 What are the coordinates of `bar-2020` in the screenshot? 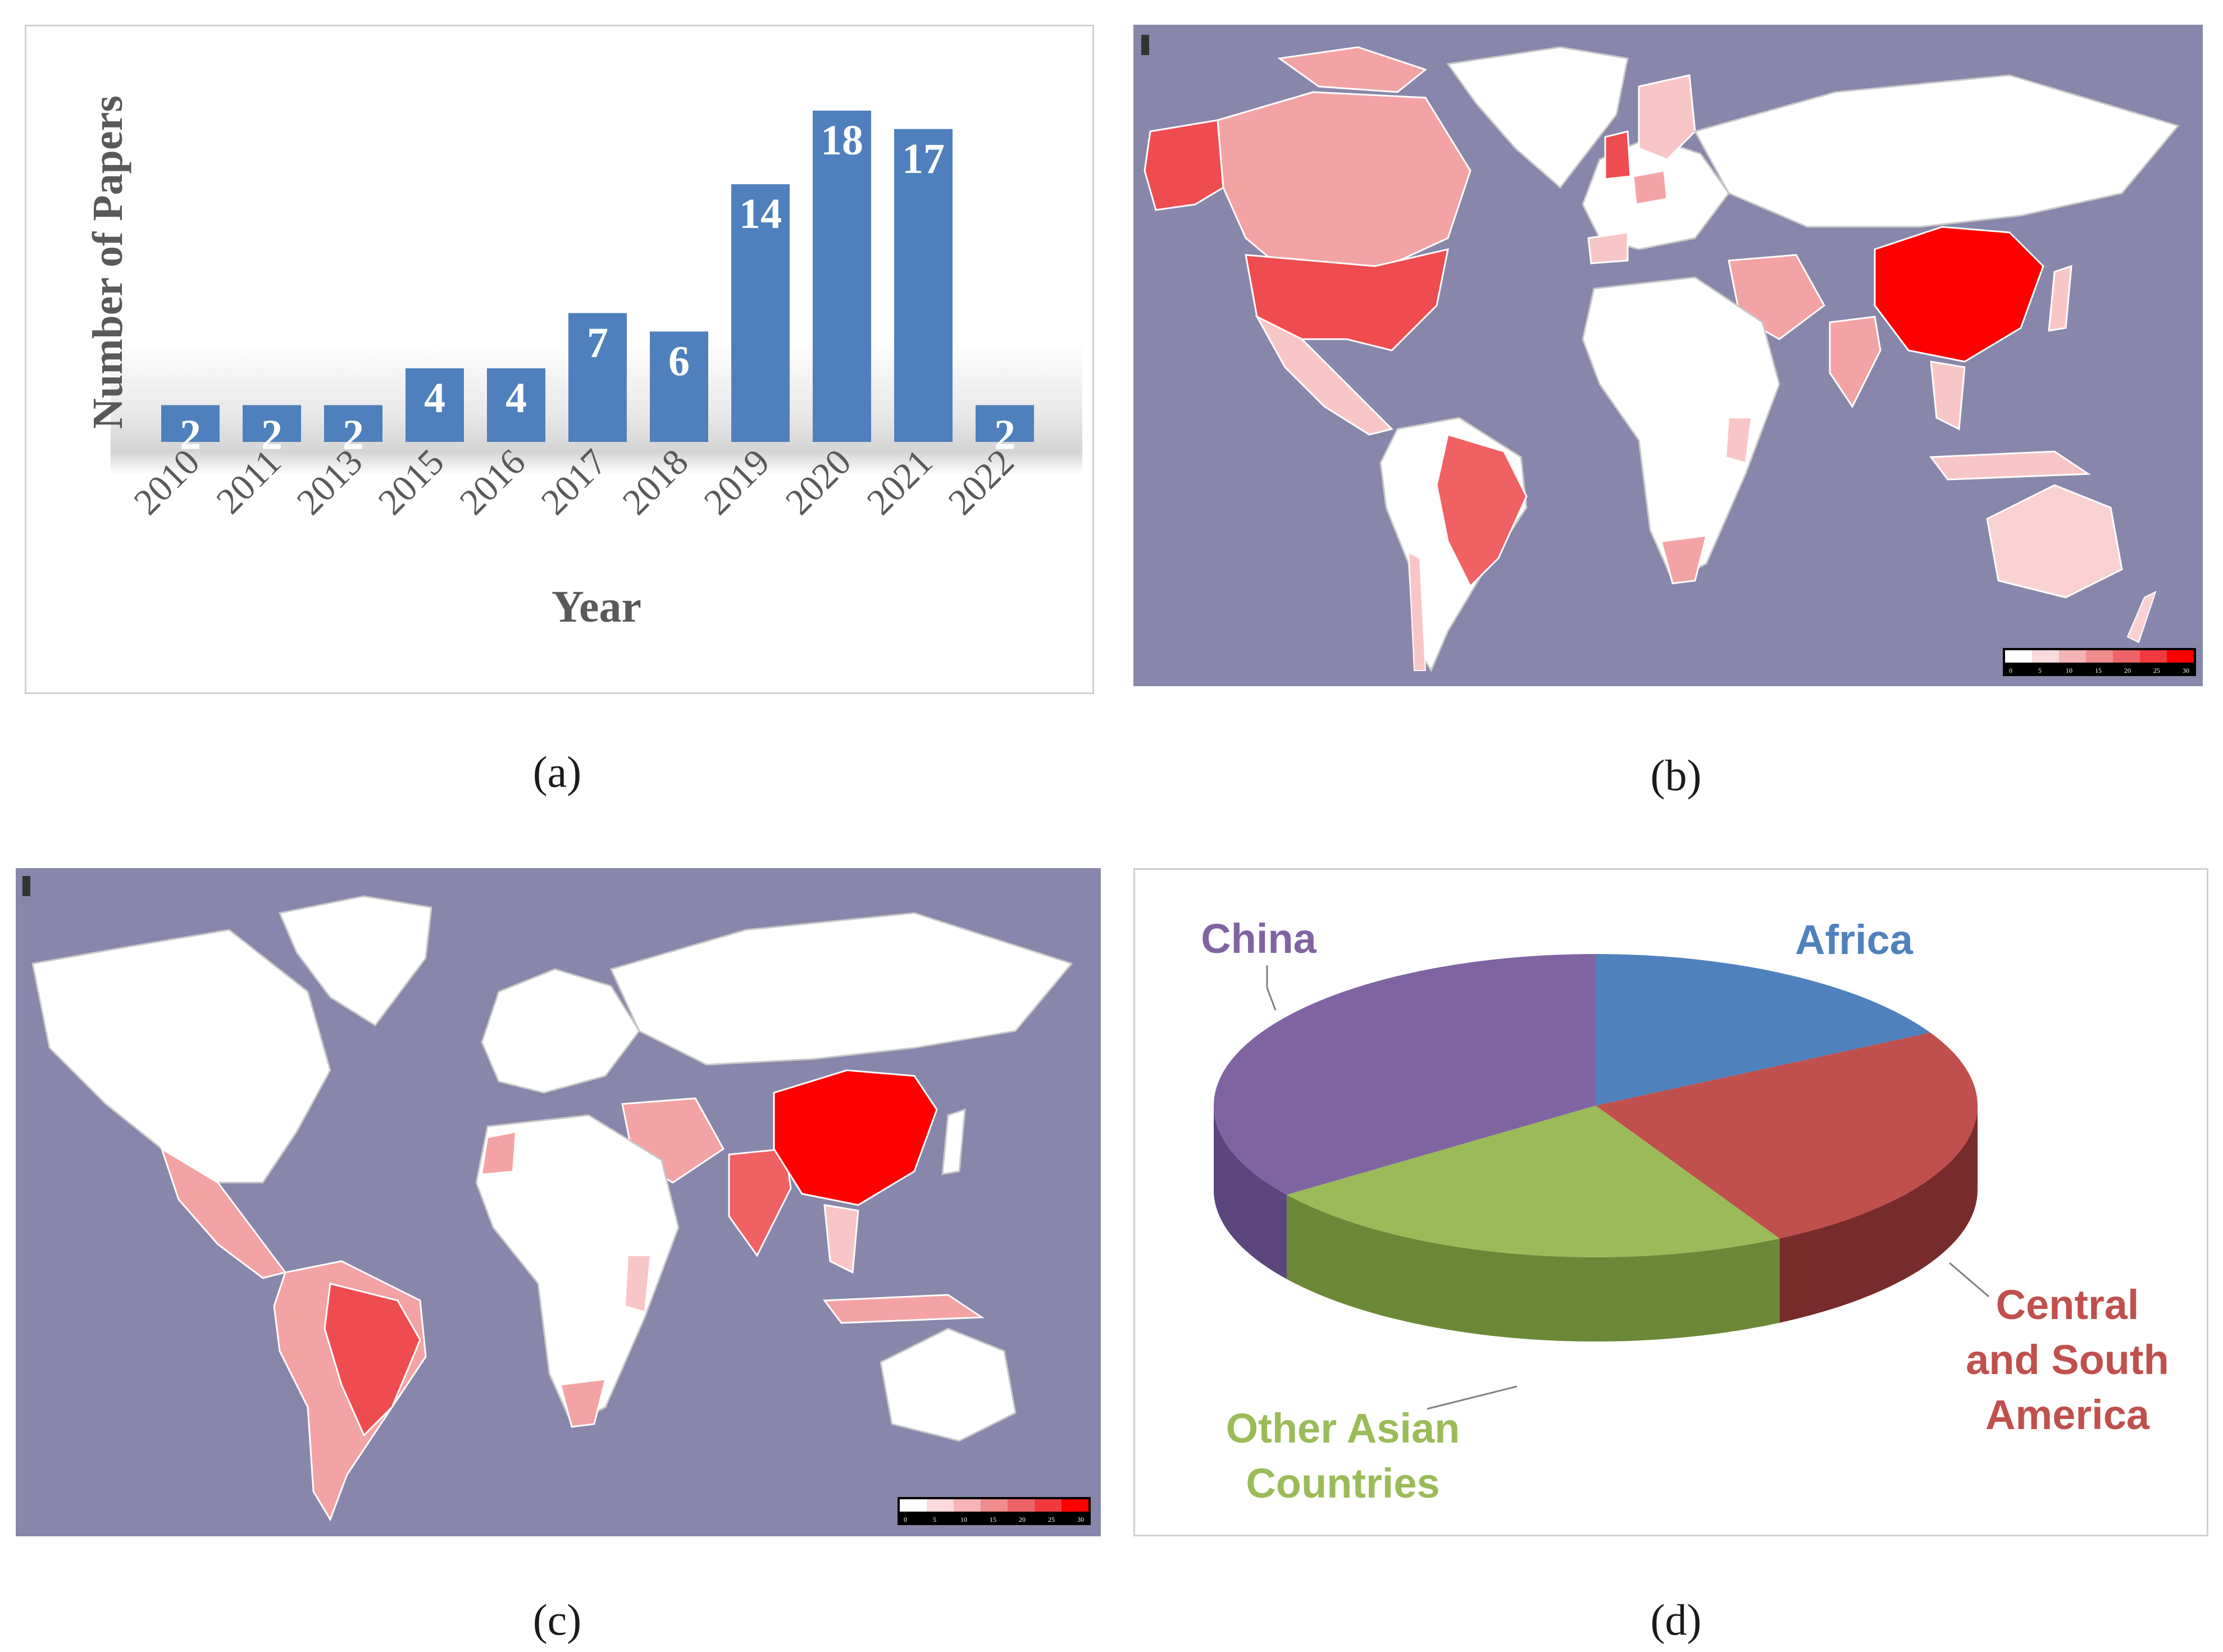 It's located at (842, 276).